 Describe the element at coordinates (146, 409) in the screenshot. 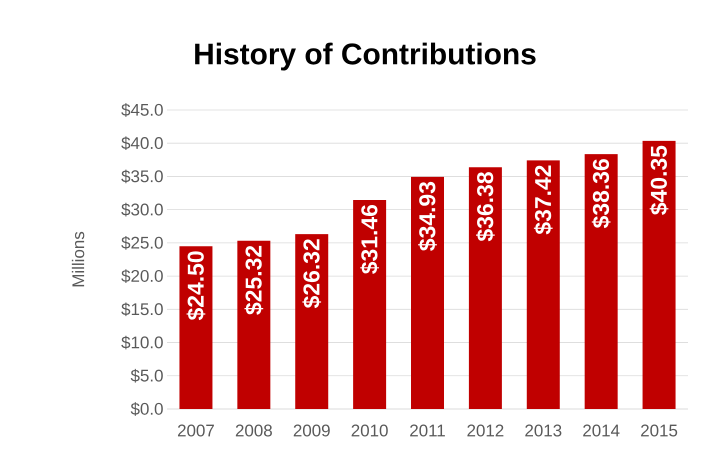

I see `y-tick-label: $0.0` at that location.